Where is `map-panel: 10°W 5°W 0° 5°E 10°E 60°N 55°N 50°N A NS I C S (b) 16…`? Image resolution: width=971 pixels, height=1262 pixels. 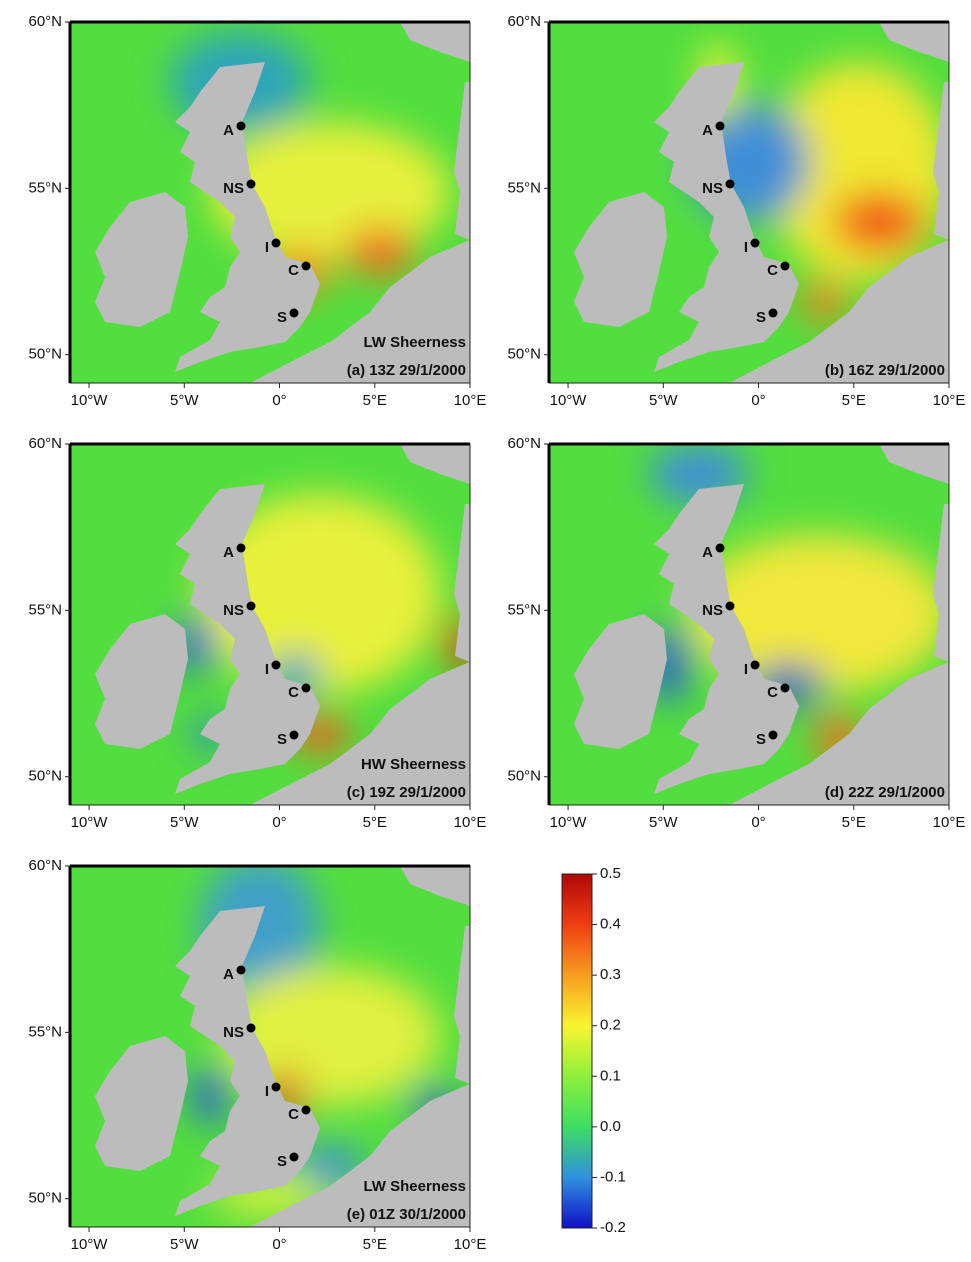
map-panel: 10°W 5°W 0° 5°E 10°E 60°N 55°N 50°N A NS I C S (b) 16… is located at coordinates (736, 211).